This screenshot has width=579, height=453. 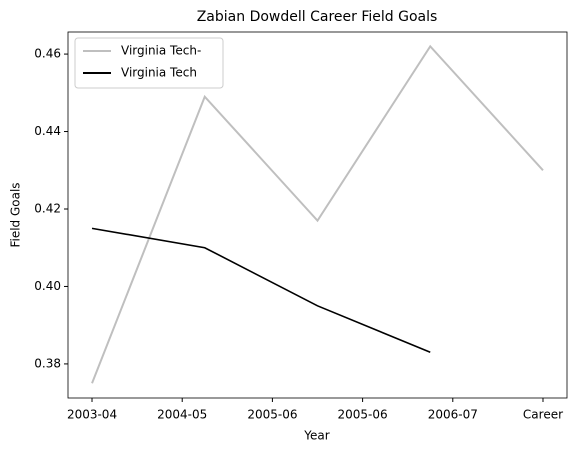 What do you see at coordinates (47, 363) in the screenshot?
I see `y-tick-label: 0.38` at bounding box center [47, 363].